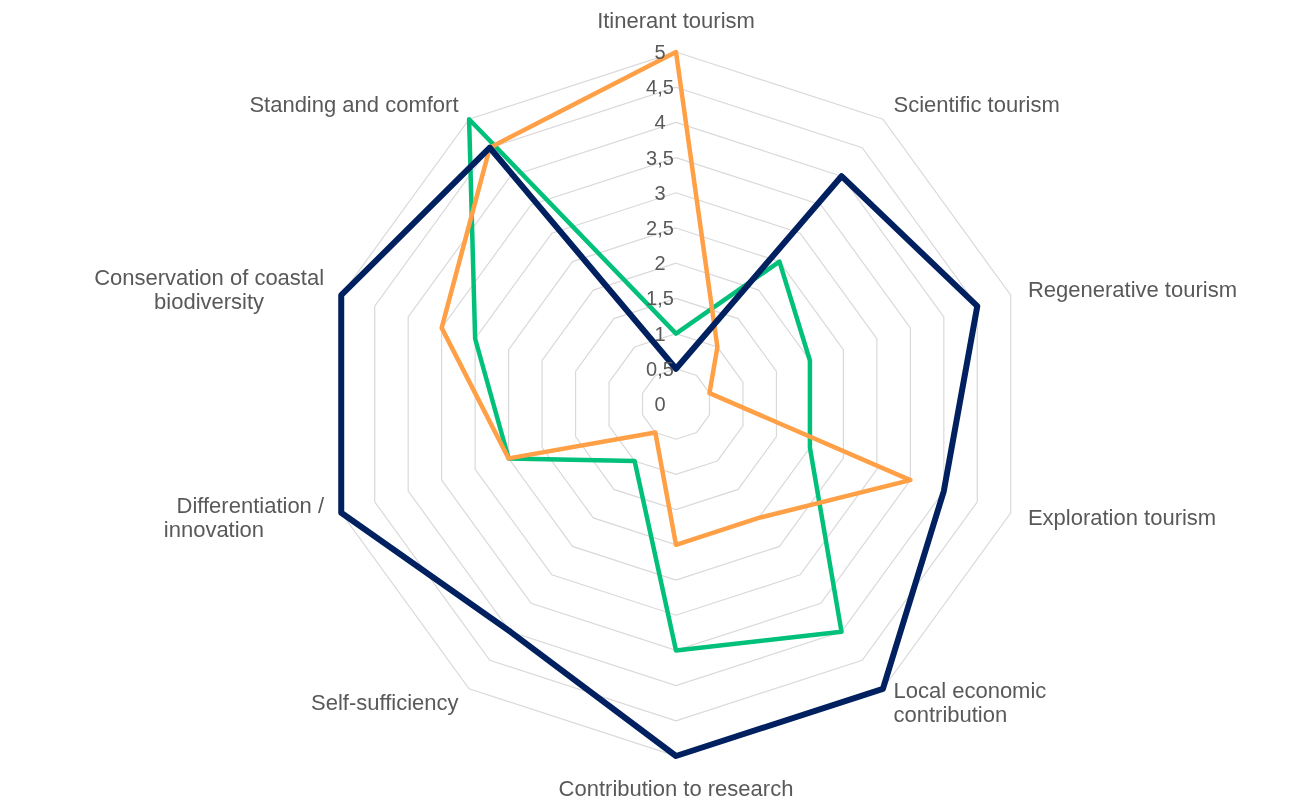 The width and height of the screenshot is (1308, 804). What do you see at coordinates (209, 289) in the screenshot?
I see `spoke-label: Conservation of coastal biodiversity` at bounding box center [209, 289].